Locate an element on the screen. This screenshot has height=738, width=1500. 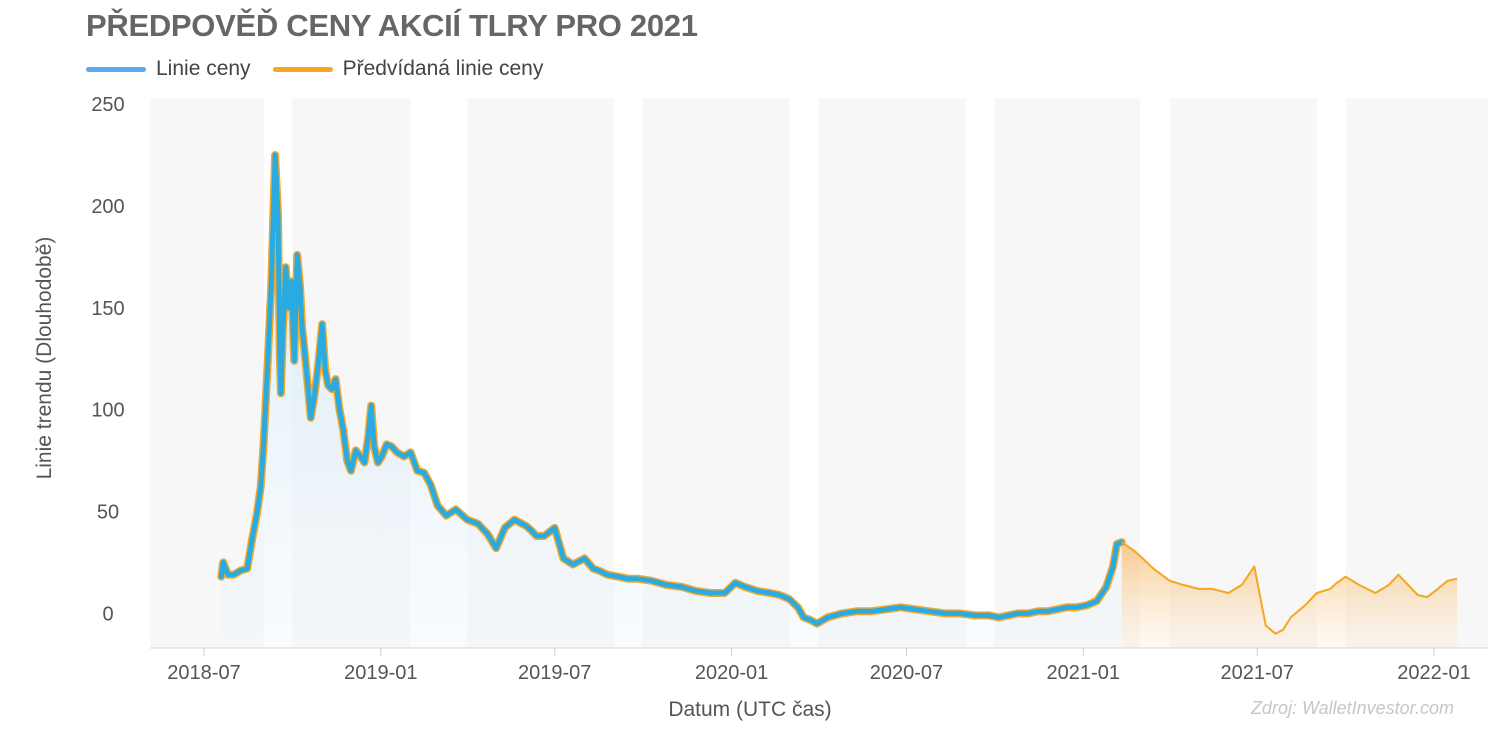
legend-item-price: Linie ceny is located at coordinates (168, 69).